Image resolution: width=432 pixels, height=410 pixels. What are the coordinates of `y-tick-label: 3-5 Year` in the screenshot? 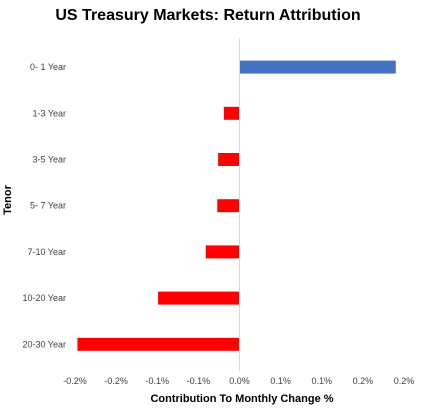 It's located at (49, 160).